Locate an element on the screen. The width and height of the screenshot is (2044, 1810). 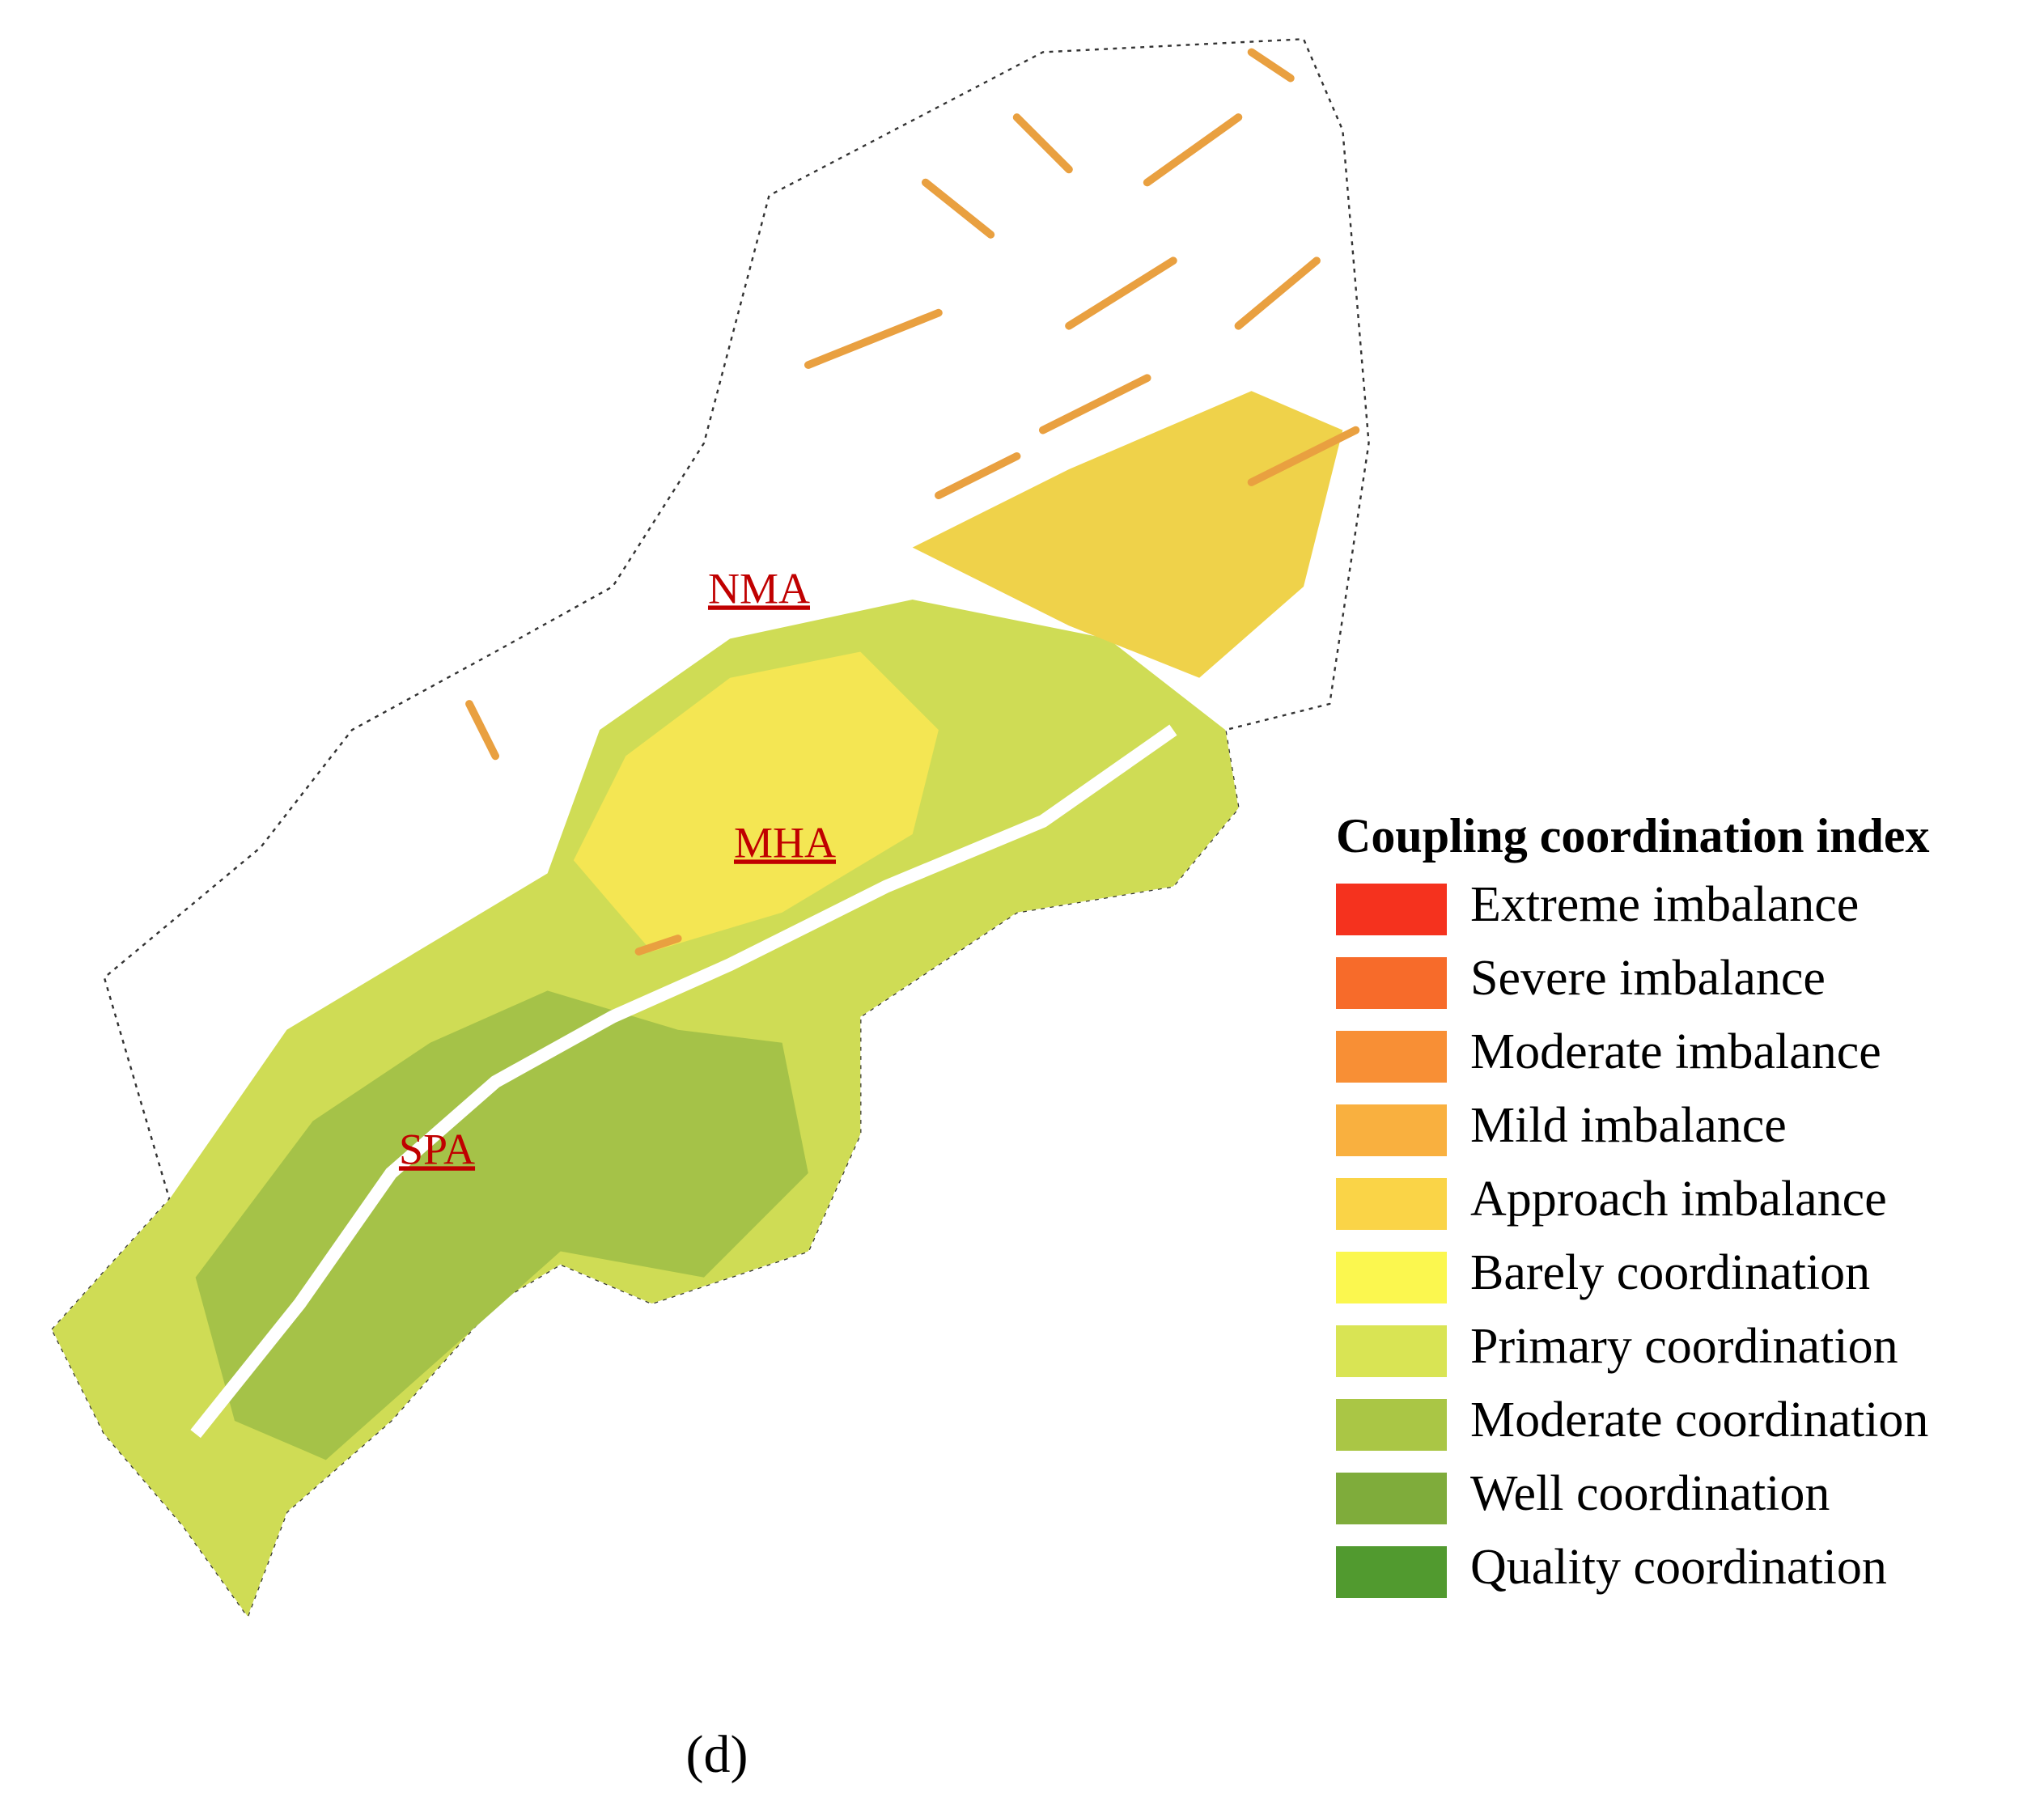
legend-label: Approach imbalance is located at coordinates (1678, 1200).